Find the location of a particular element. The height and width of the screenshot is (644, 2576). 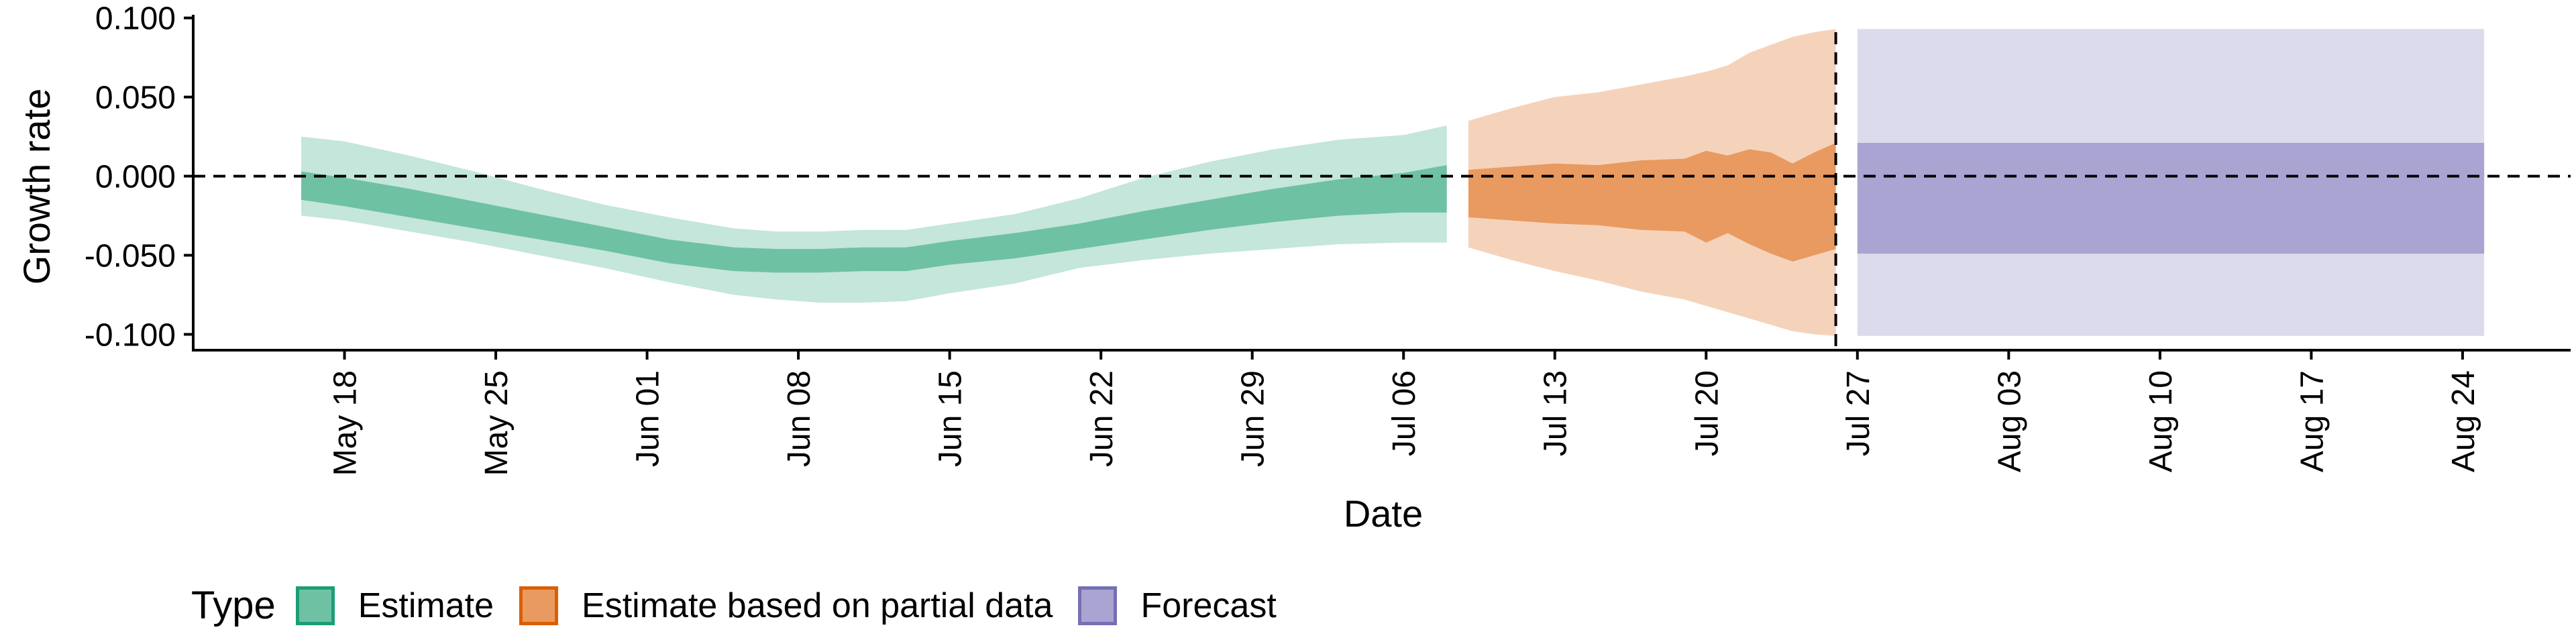

x-tick-label: Aug 17 is located at coordinates (2312, 421).